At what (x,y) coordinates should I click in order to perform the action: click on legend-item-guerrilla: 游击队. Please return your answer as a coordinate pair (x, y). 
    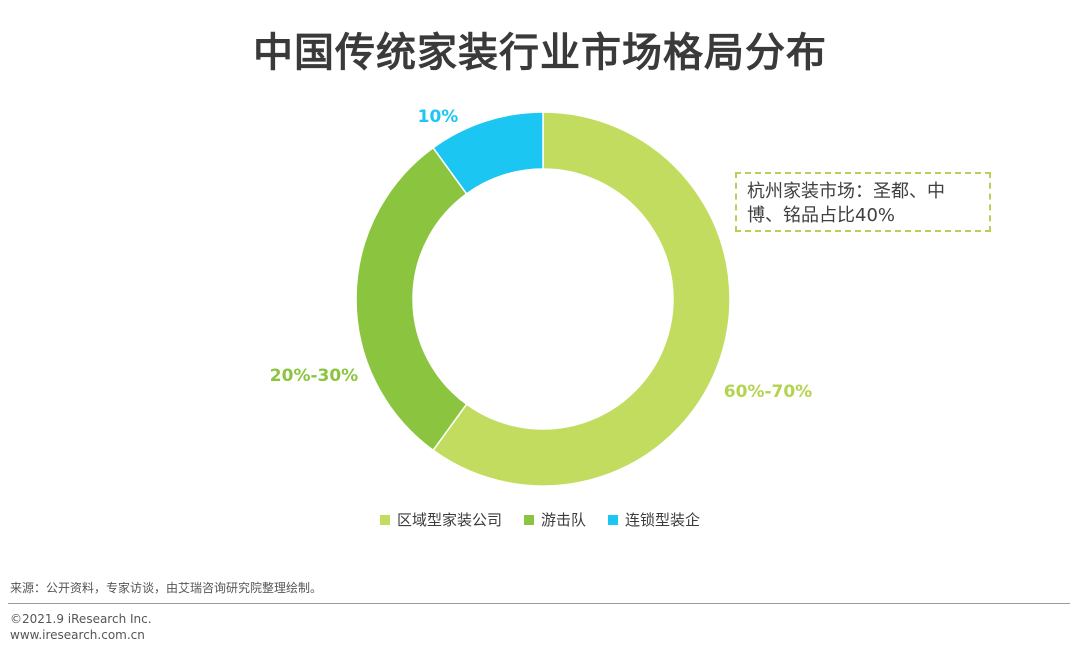
    Looking at the image, I should click on (554, 519).